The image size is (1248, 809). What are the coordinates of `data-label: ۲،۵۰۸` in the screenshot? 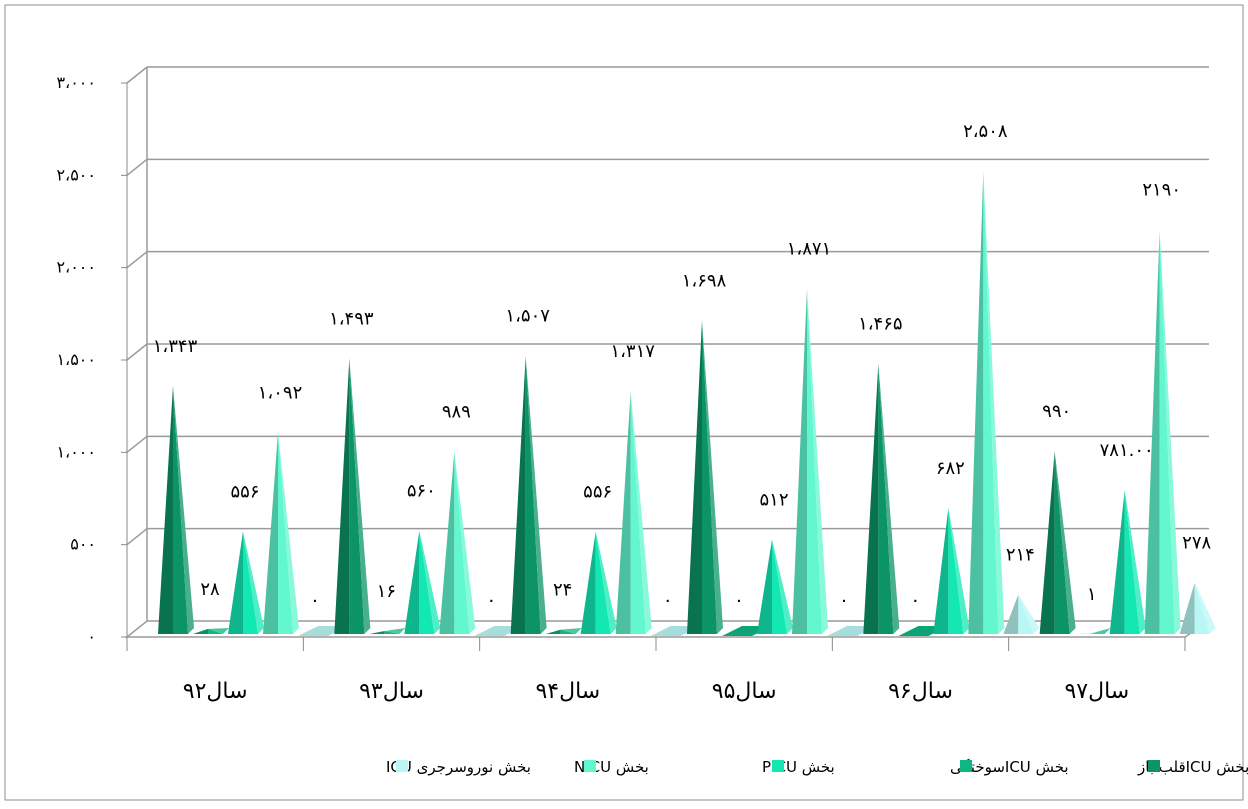 It's located at (985, 131).